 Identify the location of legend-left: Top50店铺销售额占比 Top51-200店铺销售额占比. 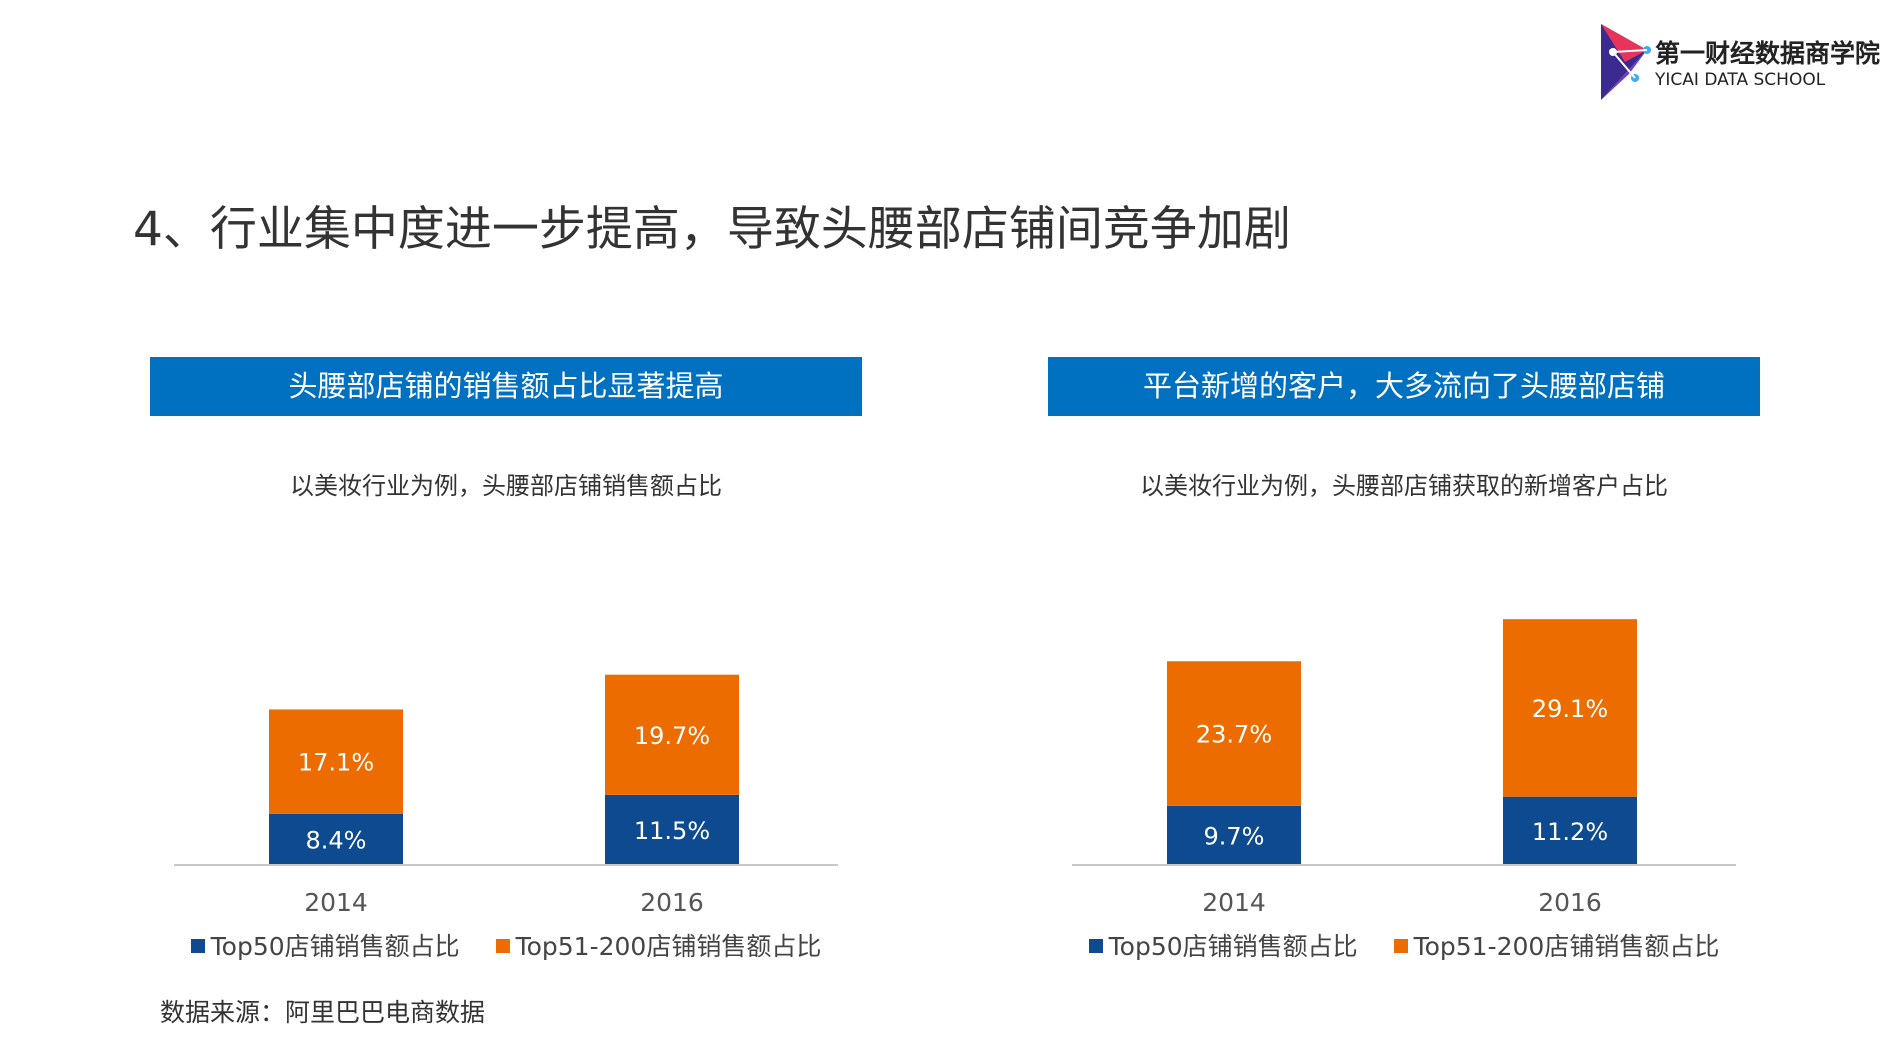
(506, 945).